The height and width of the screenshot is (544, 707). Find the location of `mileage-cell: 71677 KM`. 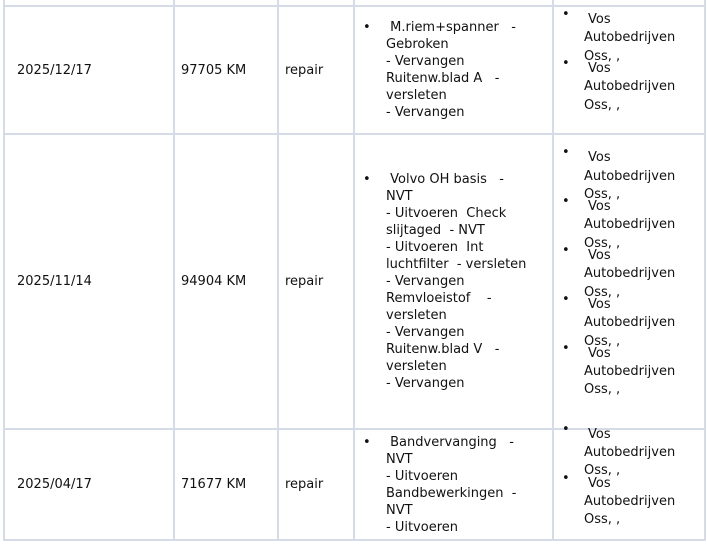

mileage-cell: 71677 KM is located at coordinates (226, 484).